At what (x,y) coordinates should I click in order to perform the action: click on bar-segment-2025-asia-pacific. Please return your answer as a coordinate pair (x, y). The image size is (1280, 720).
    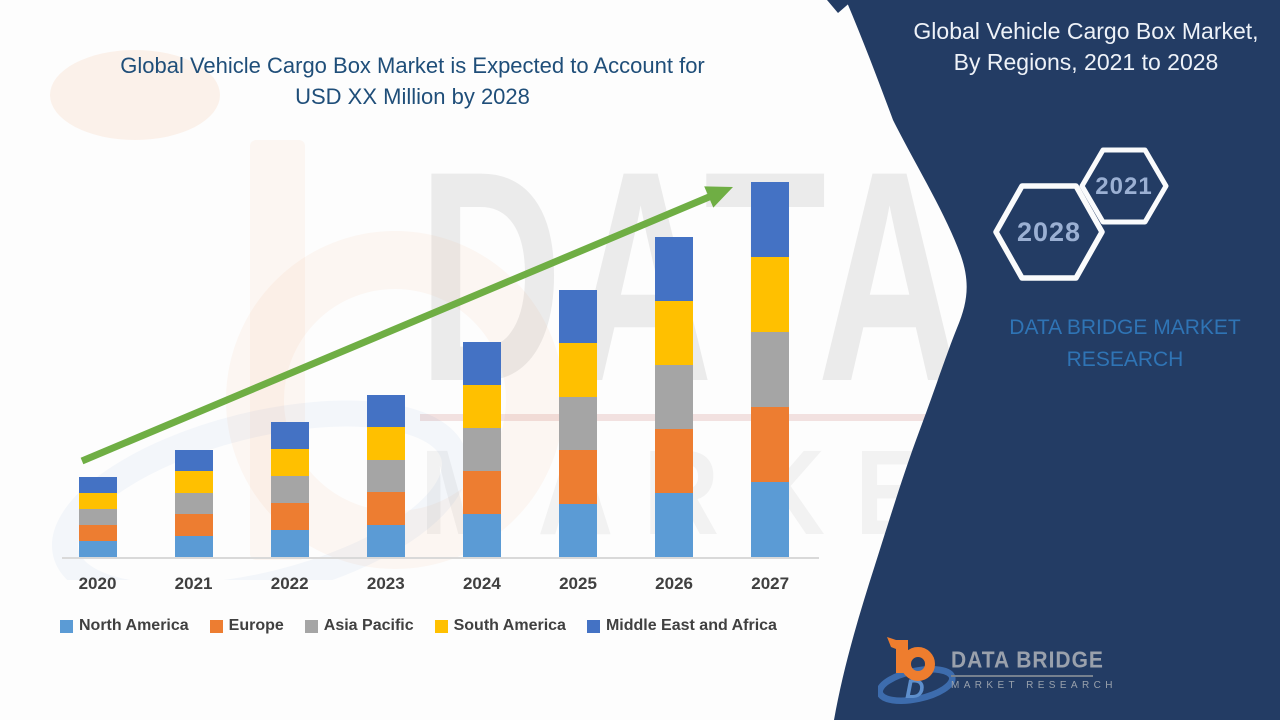
    Looking at the image, I should click on (578, 423).